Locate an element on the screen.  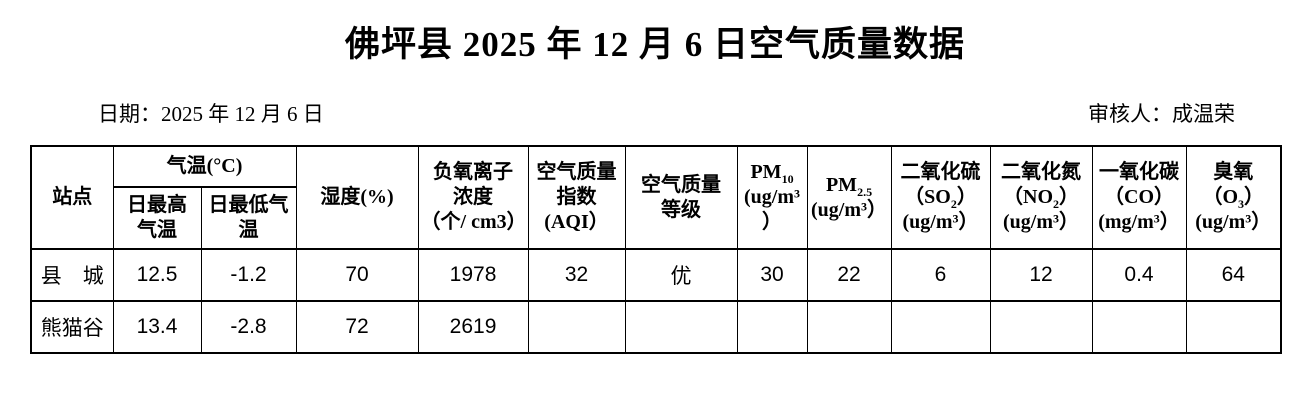
data-cell-aqi: 32 is located at coordinates (576, 275).